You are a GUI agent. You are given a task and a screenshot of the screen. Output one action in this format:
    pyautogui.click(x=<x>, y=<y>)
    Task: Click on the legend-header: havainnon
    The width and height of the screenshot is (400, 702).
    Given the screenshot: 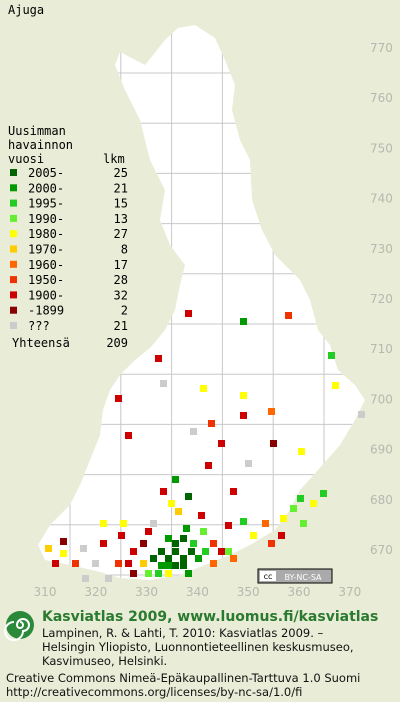 What is the action you would take?
    pyautogui.click(x=40, y=145)
    